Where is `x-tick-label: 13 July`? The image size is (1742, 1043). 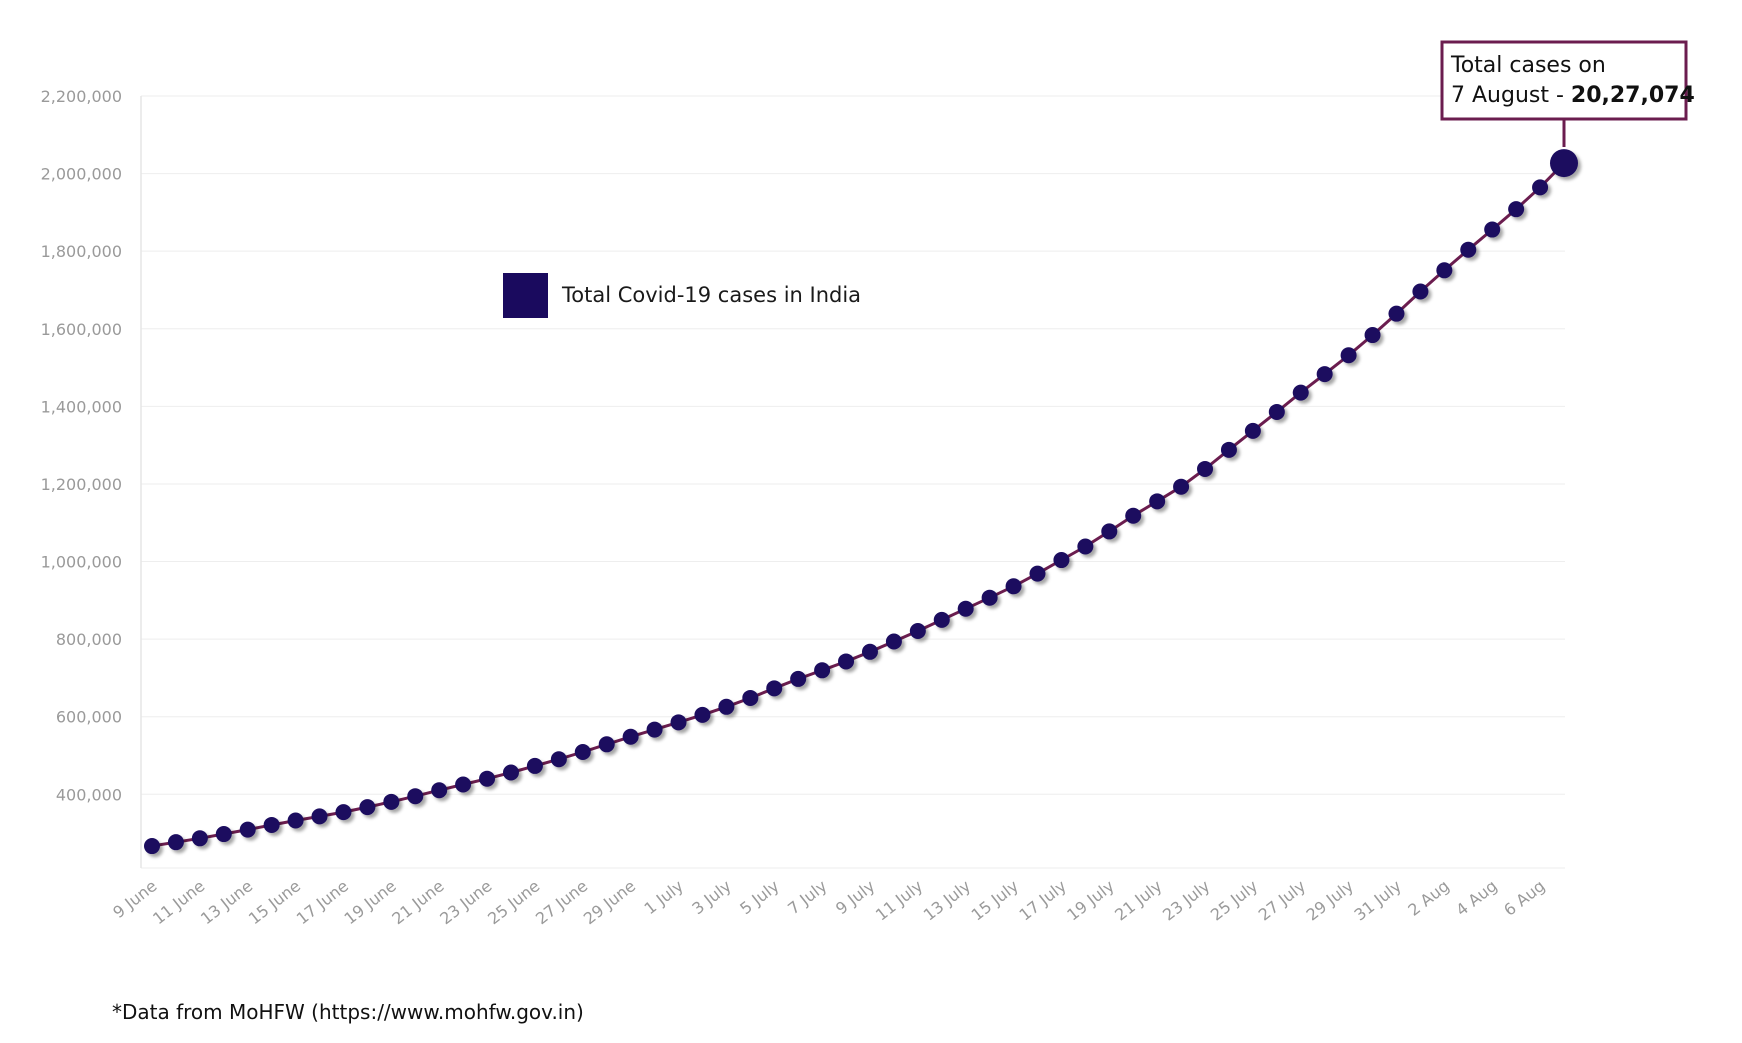
x-tick-label: 13 July is located at coordinates (947, 900).